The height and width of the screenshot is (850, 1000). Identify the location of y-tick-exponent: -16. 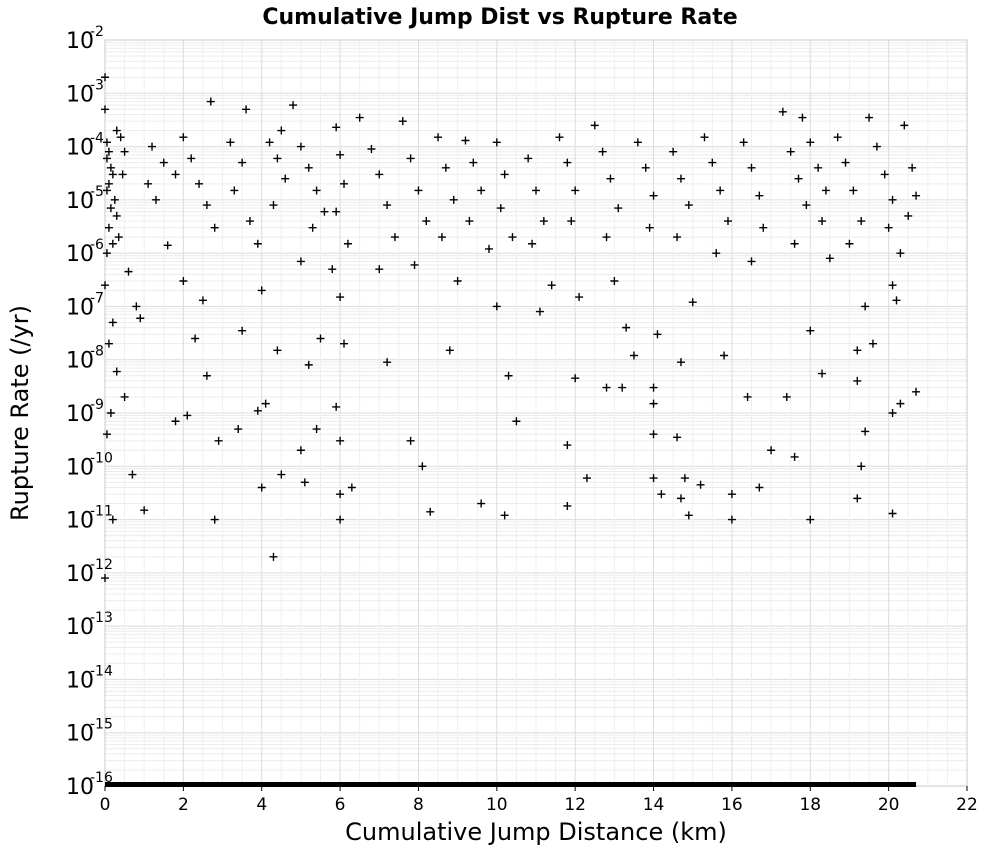
(101, 778).